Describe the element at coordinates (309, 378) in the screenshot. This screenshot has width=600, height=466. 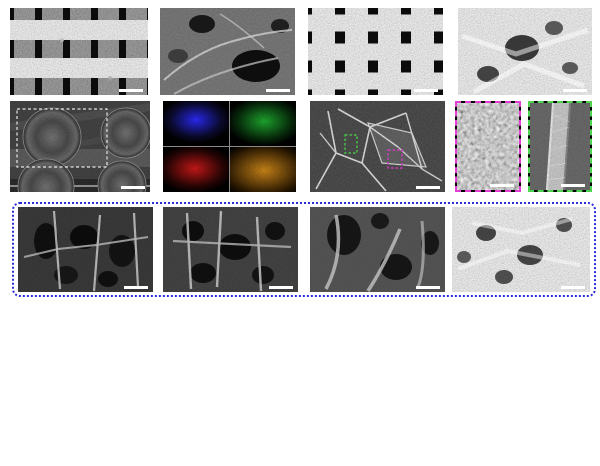
I see `co2p-xps-plot` at that location.